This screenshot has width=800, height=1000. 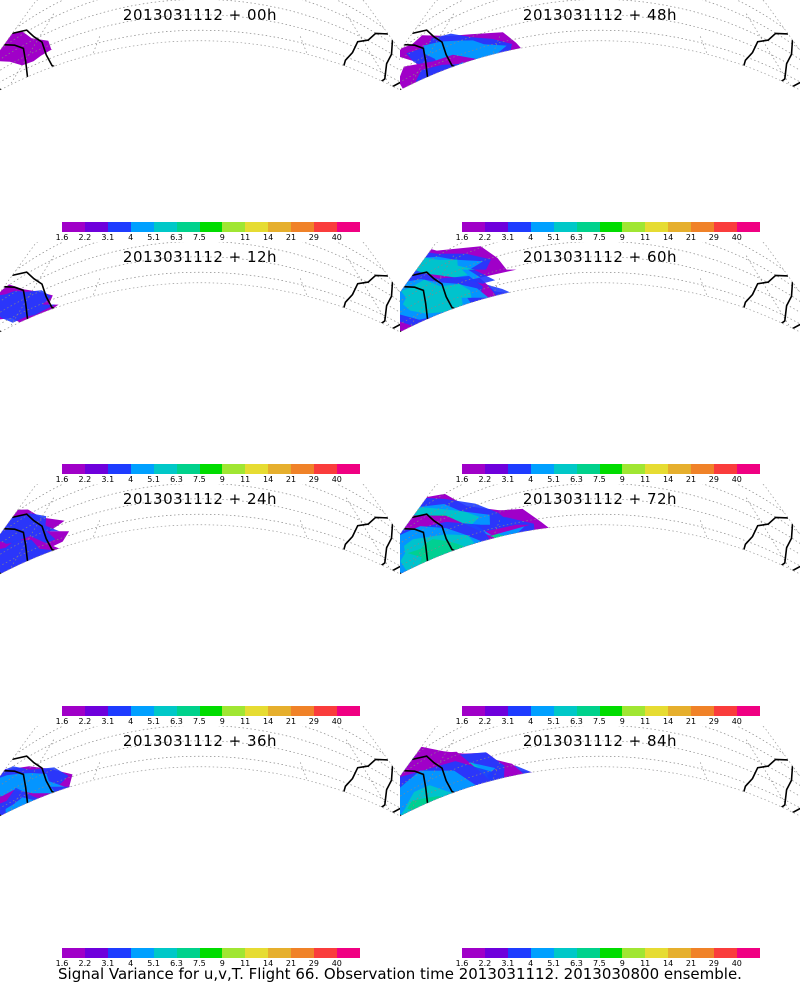 I want to click on colorbar-labels: 1.6 2.2 3.1 4 5.1 6.3 7.5 9 11 14 21 29 40, so click(x=612, y=238).